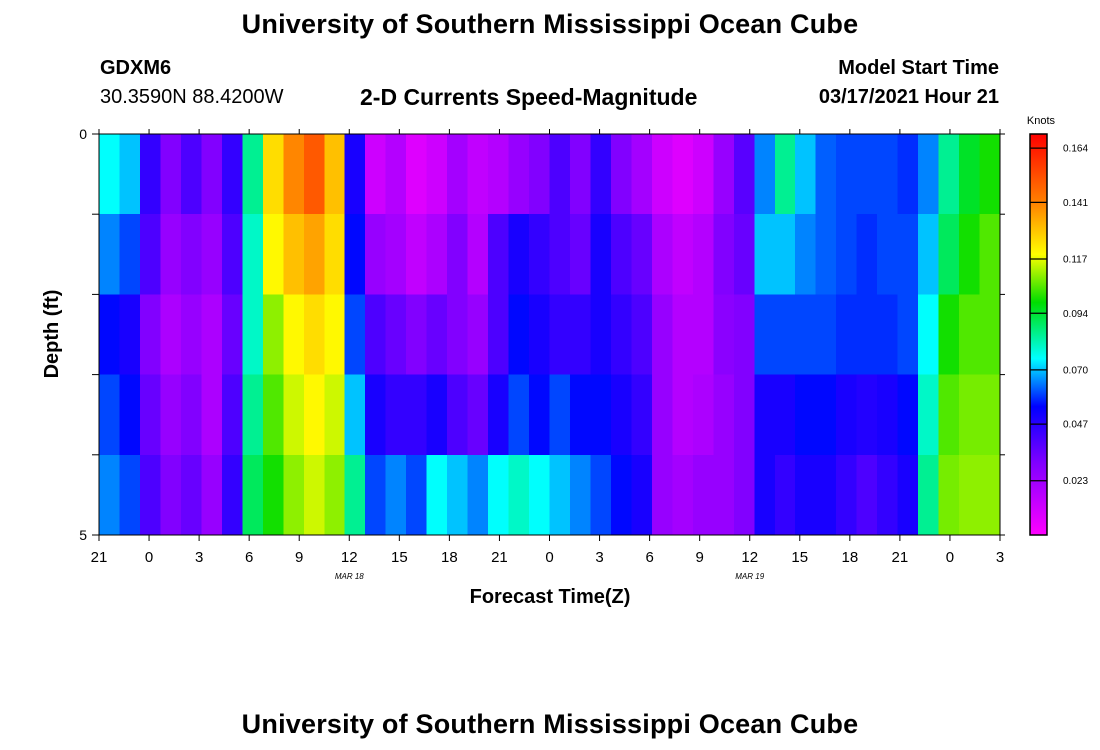  Describe the element at coordinates (1075, 425) in the screenshot. I see `colorbar-tick-label: 0.047` at that location.